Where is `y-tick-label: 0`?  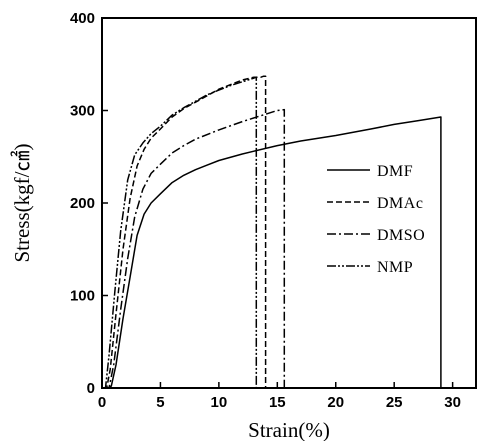
y-tick-label: 0 is located at coordinates (91, 388).